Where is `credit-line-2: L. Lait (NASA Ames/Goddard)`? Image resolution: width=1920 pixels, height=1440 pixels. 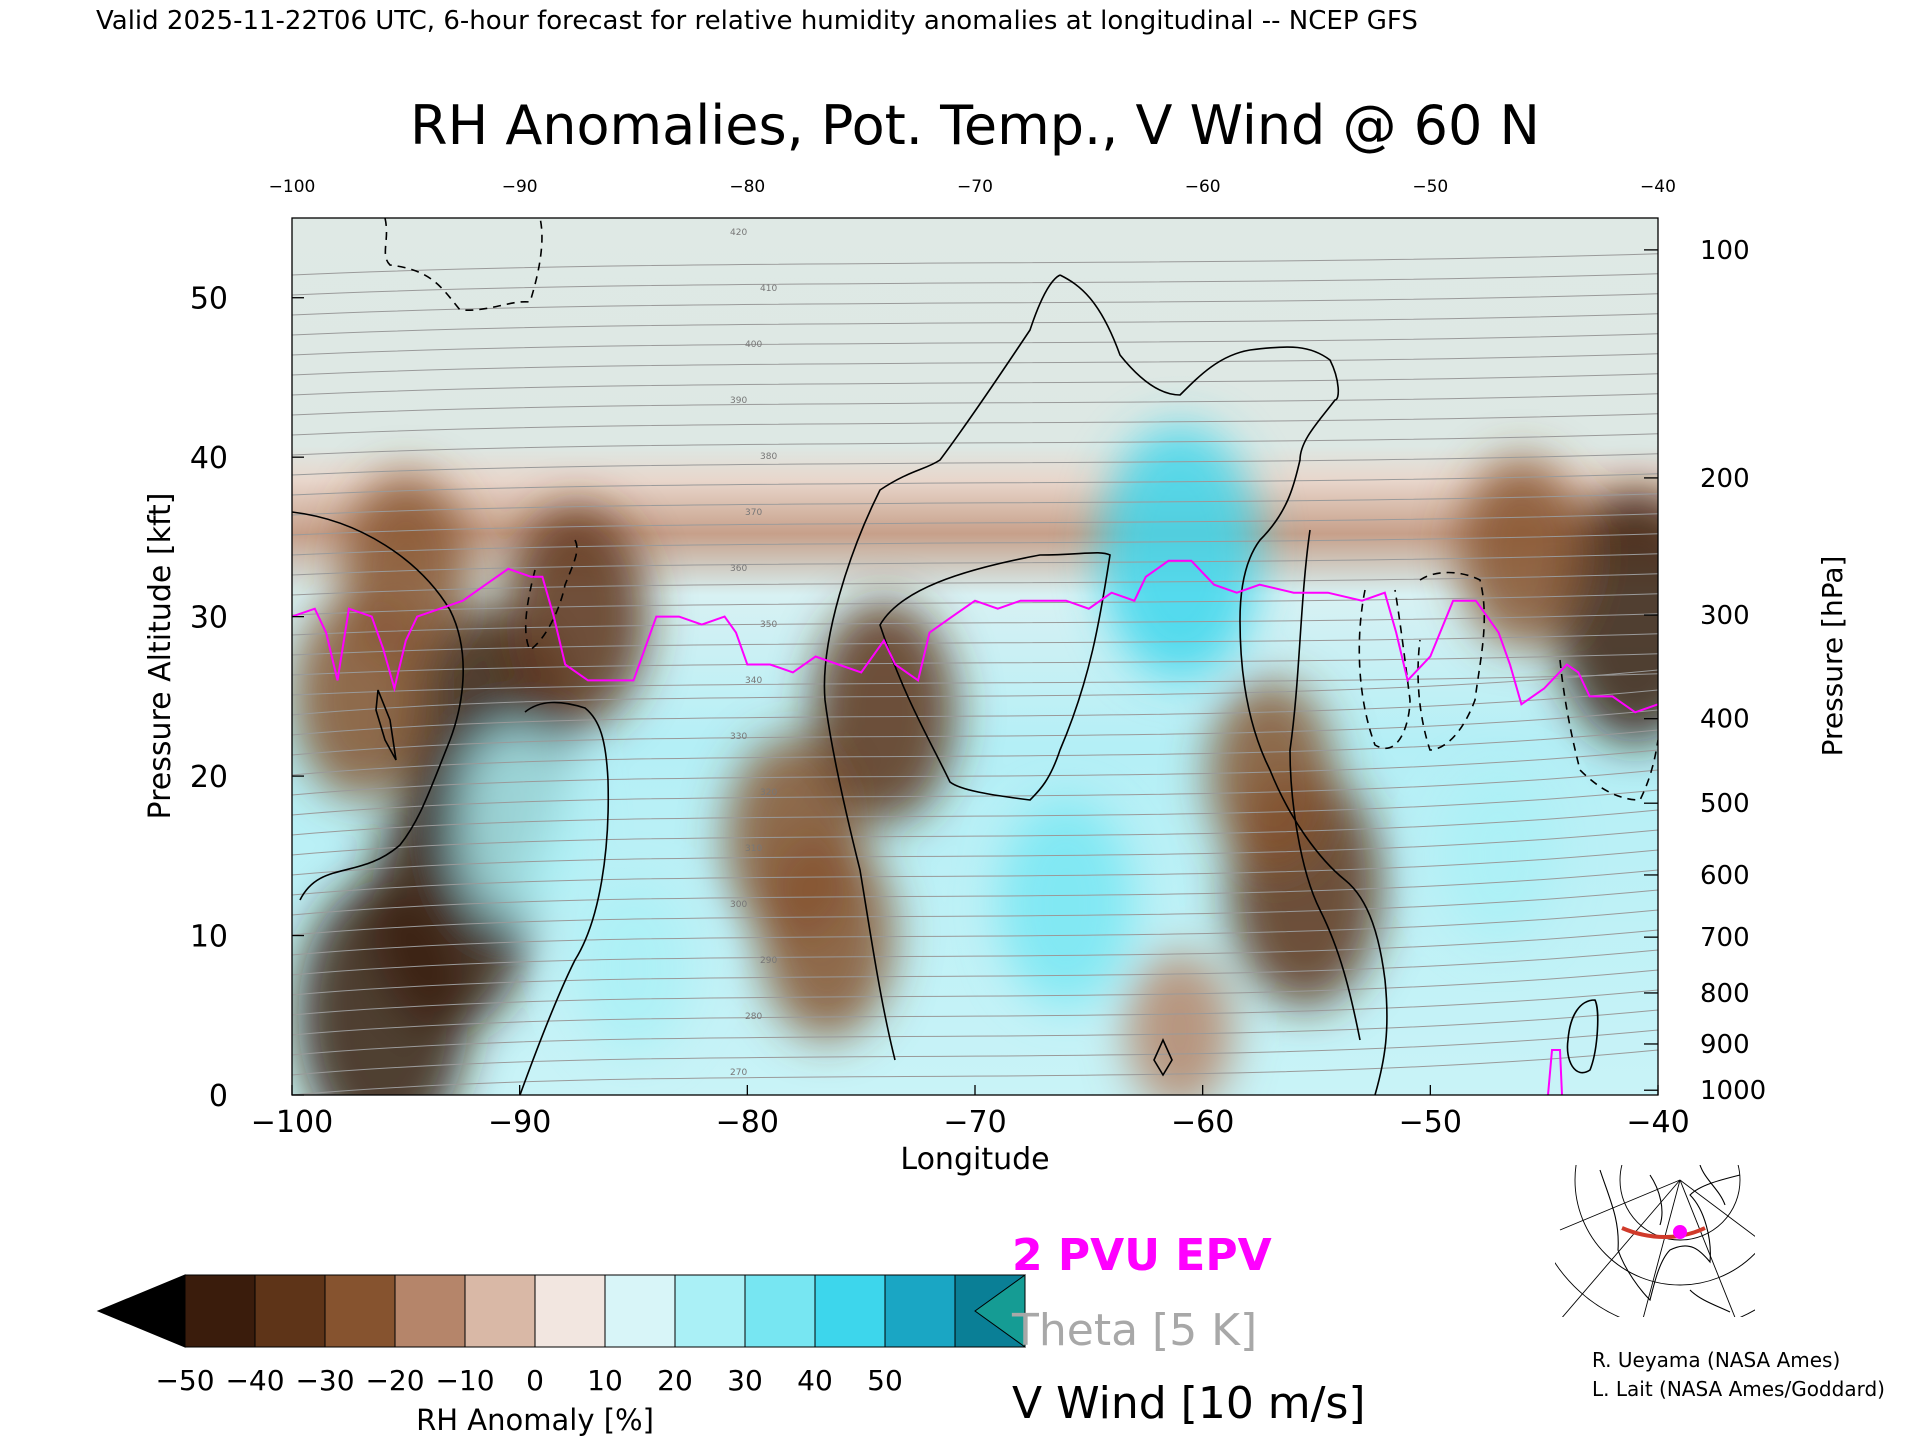 credit-line-2: L. Lait (NASA Ames/Goddard) is located at coordinates (1738, 1389).